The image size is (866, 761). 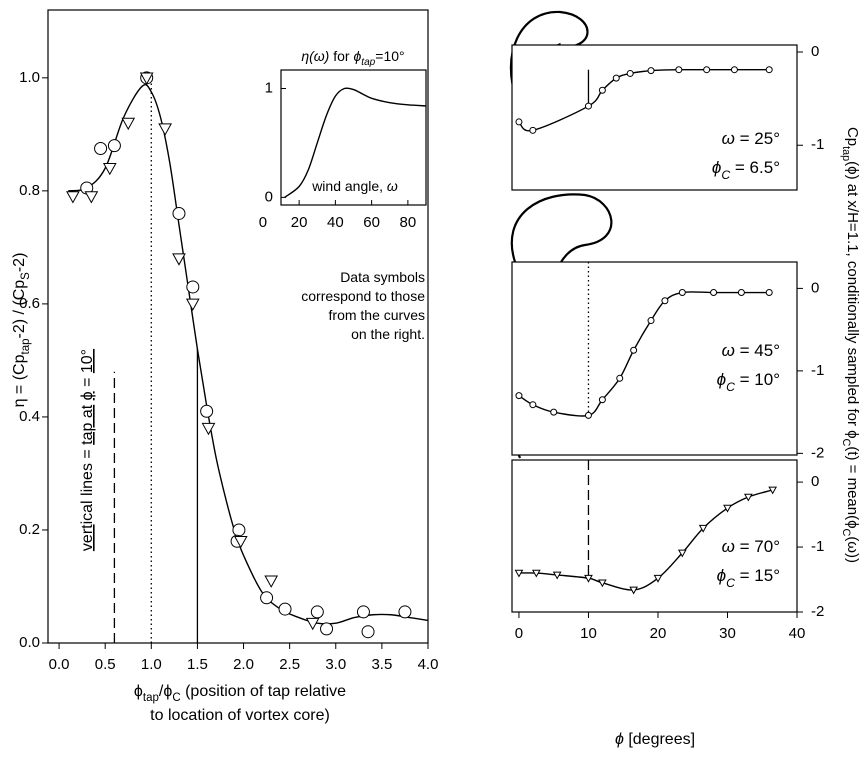 I want to click on label: ϕtap/ϕC (position of tap relative, so click(x=240, y=693).